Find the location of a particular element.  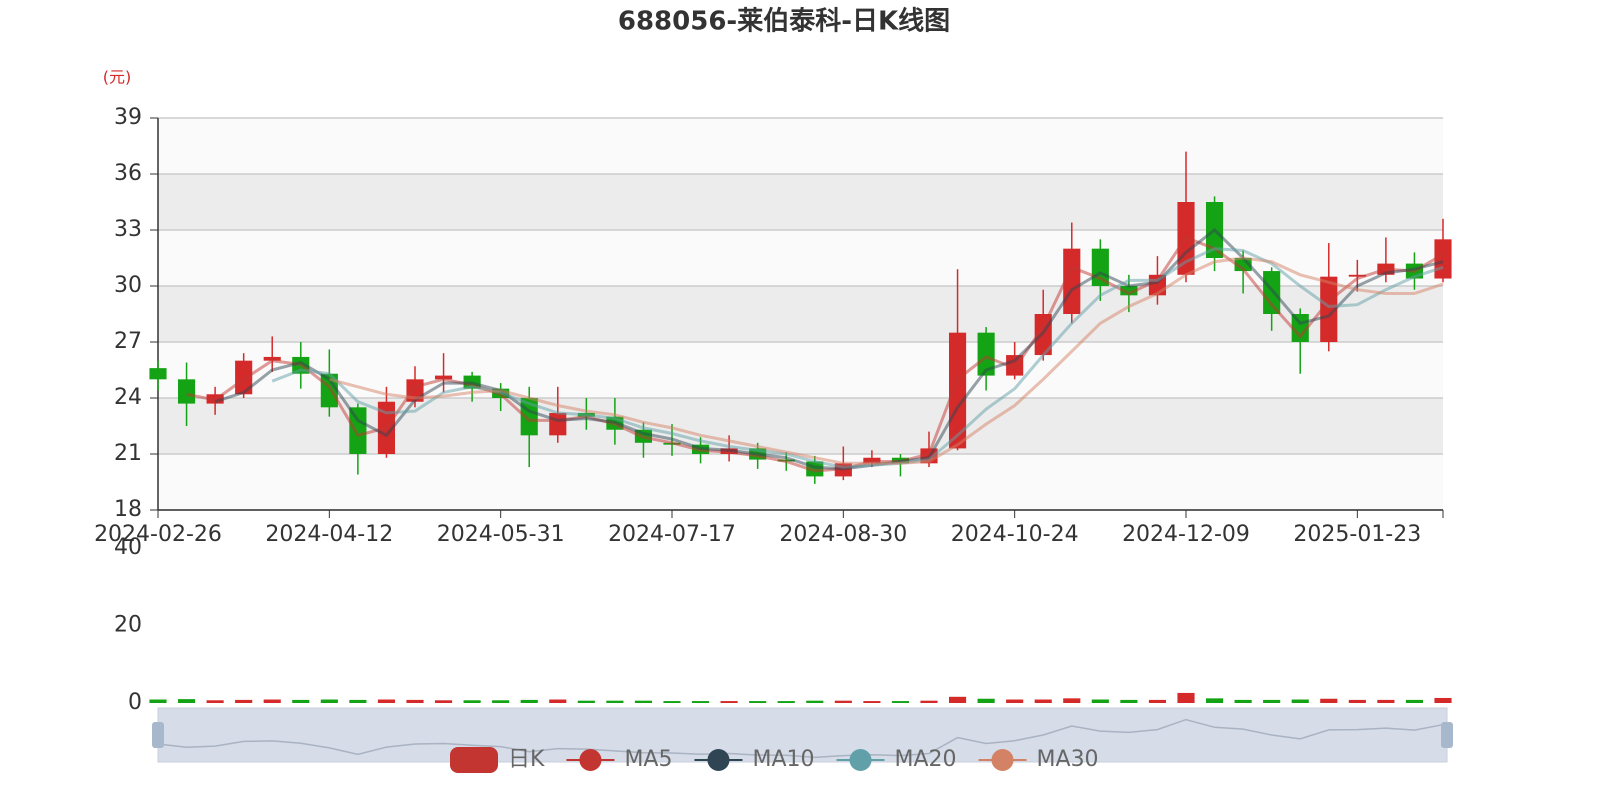

chart-title: 688056-莱伯泰科-日K线图 is located at coordinates (784, 21).